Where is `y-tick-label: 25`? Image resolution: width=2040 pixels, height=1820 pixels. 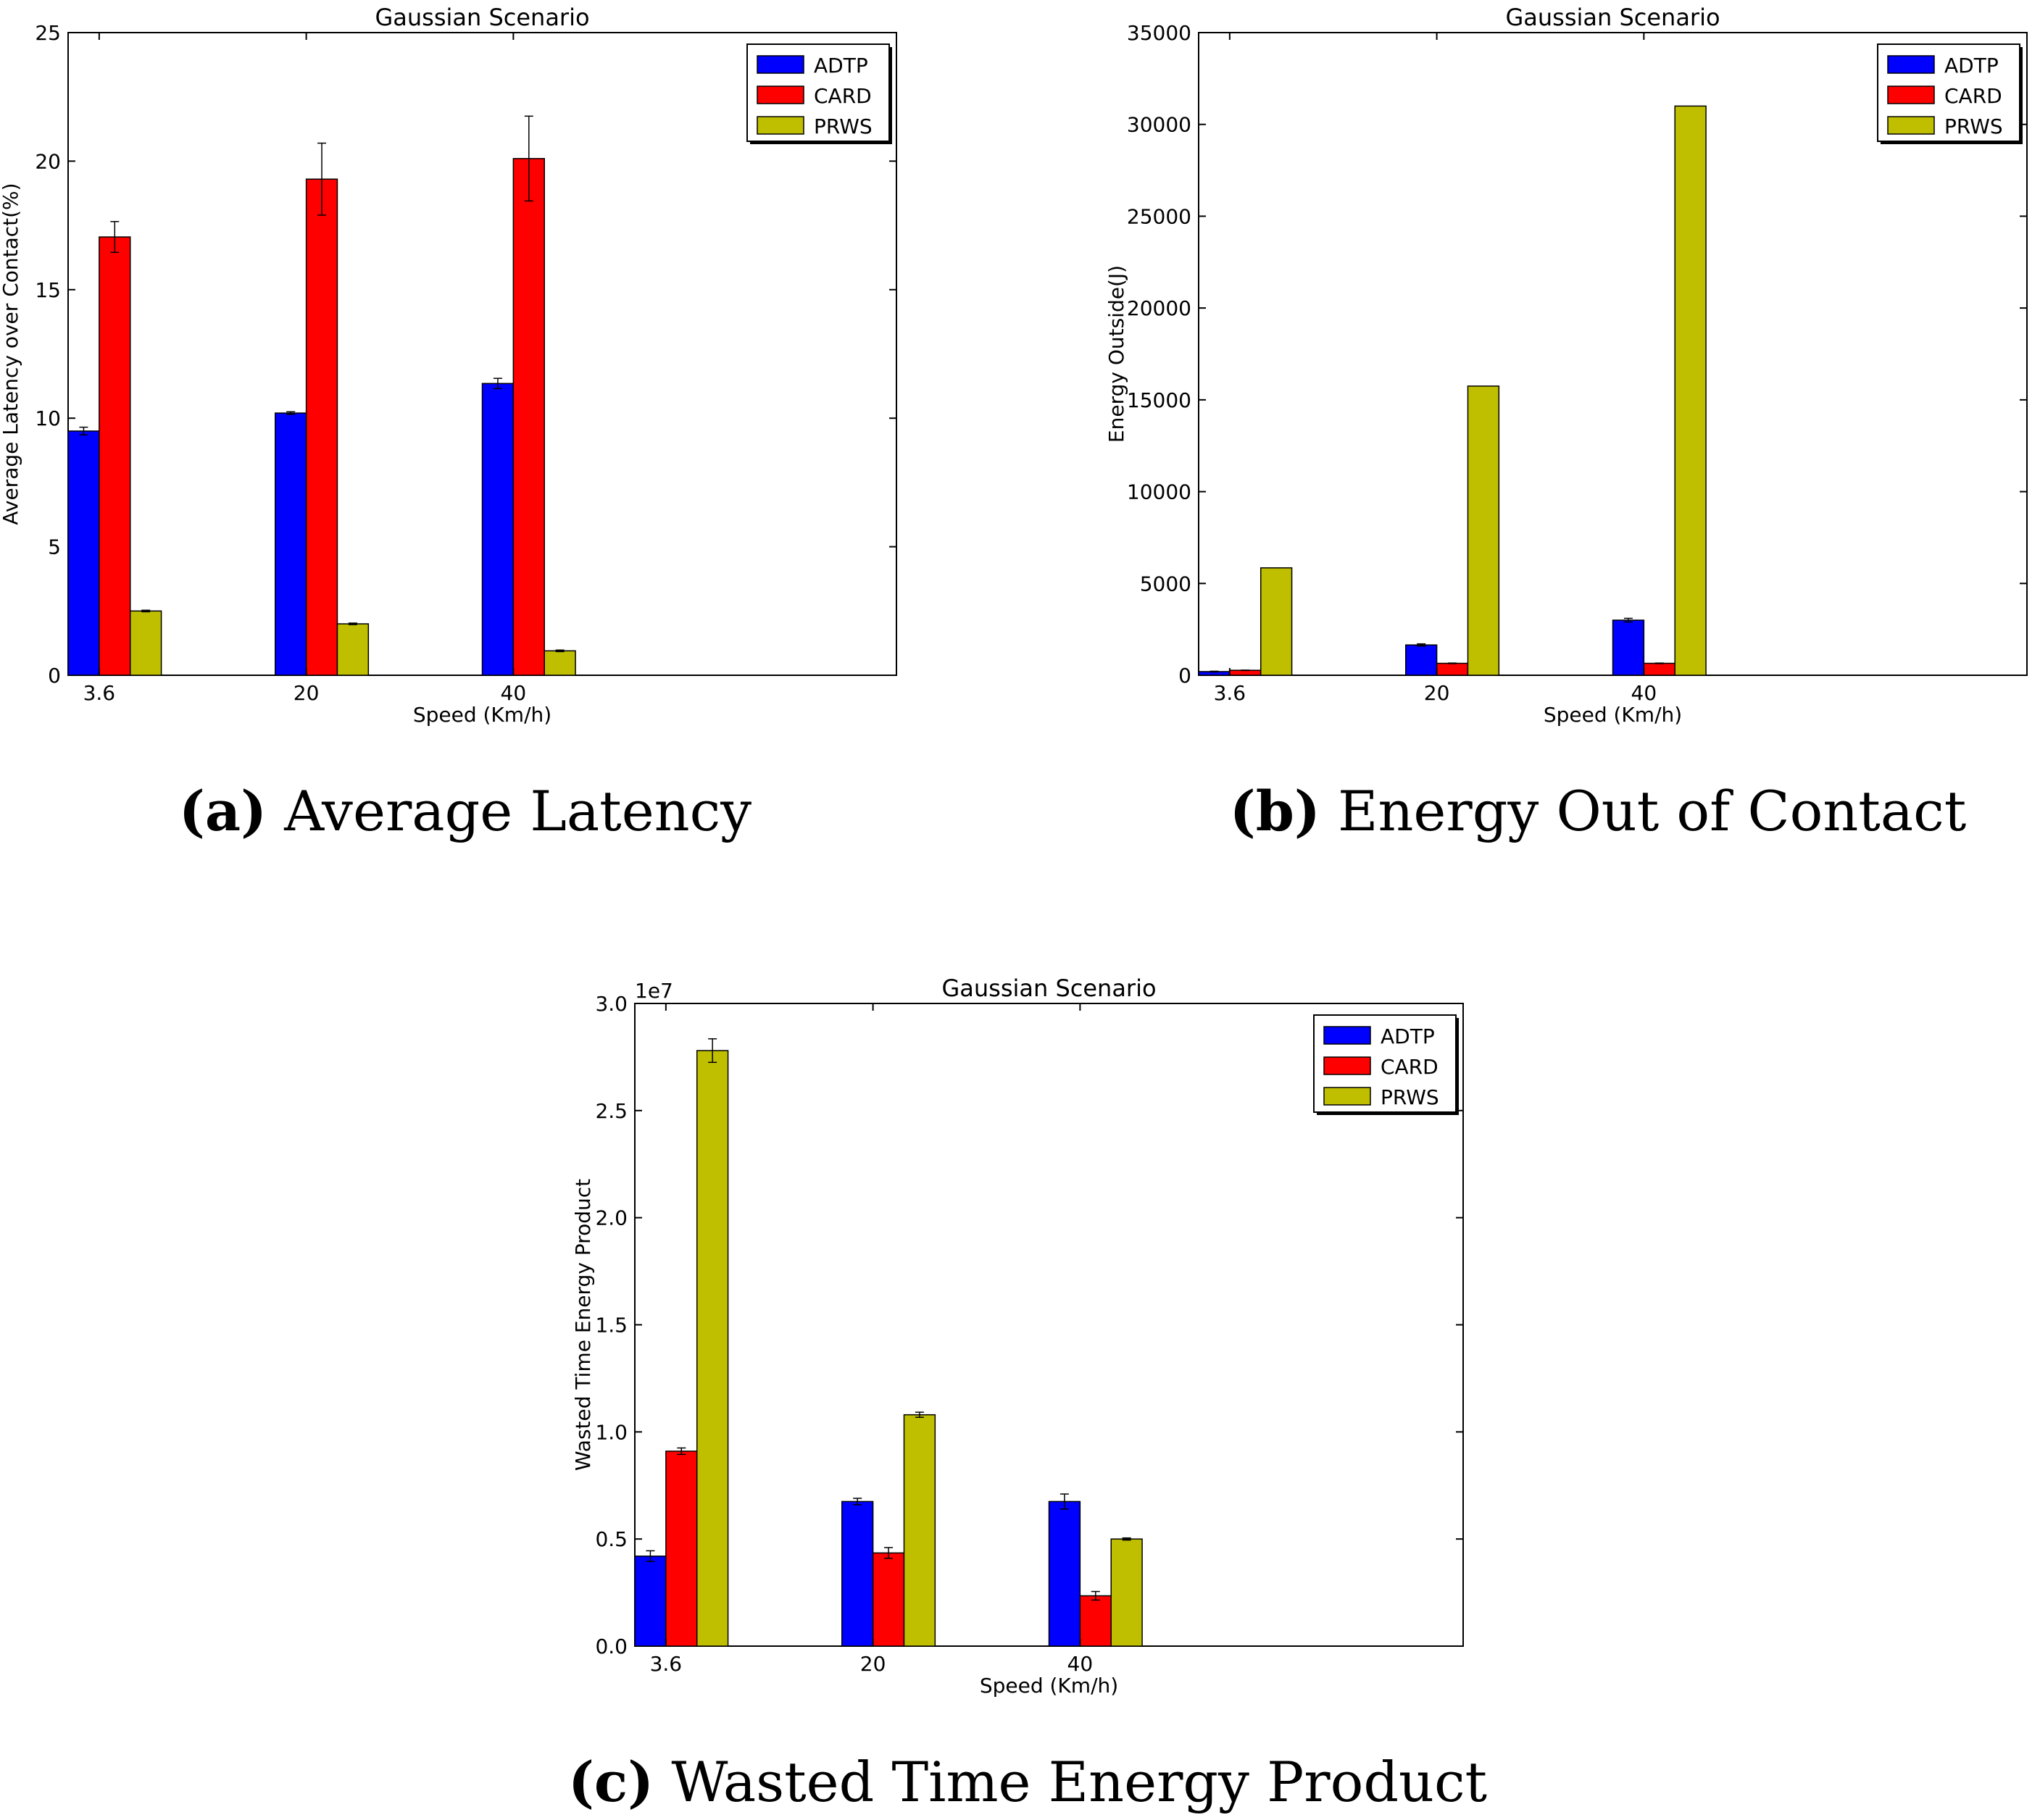
y-tick-label: 25 is located at coordinates (48, 33).